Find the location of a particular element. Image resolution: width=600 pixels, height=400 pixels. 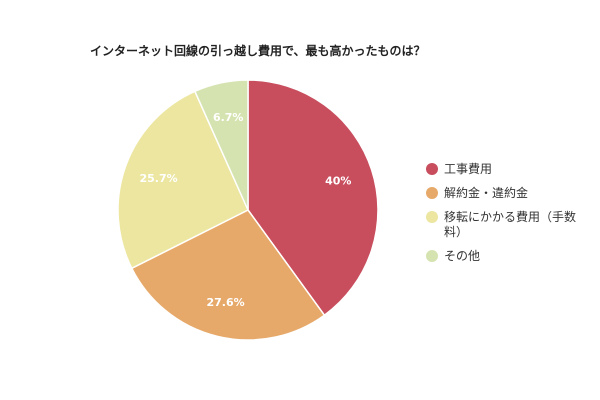

legend-item-2: 解約金・違約金 is located at coordinates (477, 192).